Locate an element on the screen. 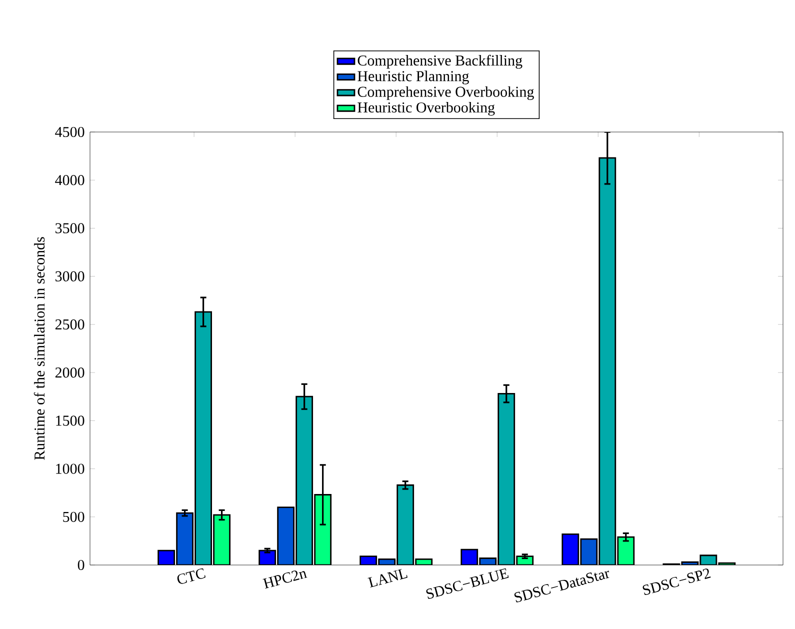  y-tick-label: 1500 is located at coordinates (70, 421).